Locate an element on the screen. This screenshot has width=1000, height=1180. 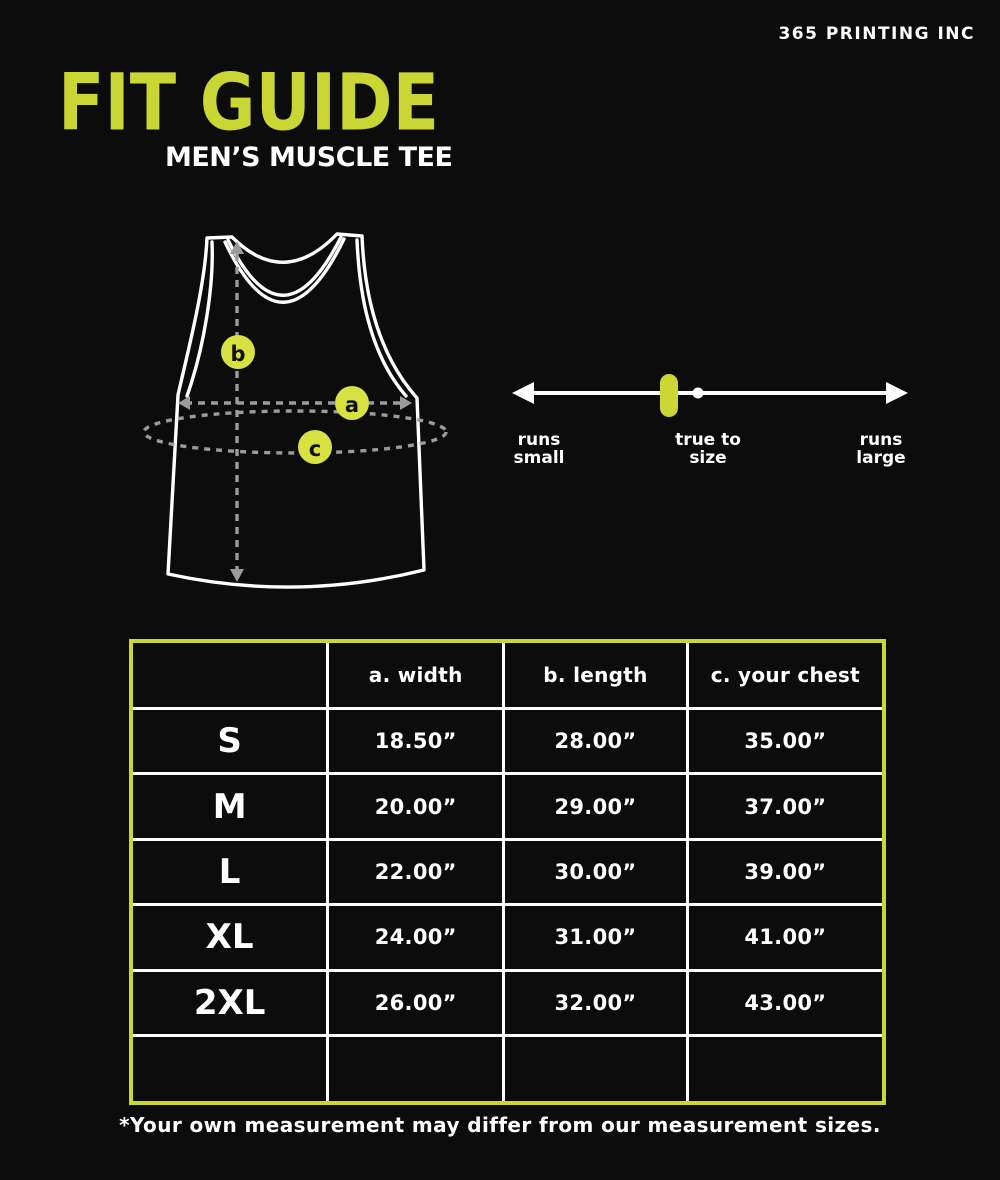
length-cell: 31.00” is located at coordinates (595, 937).